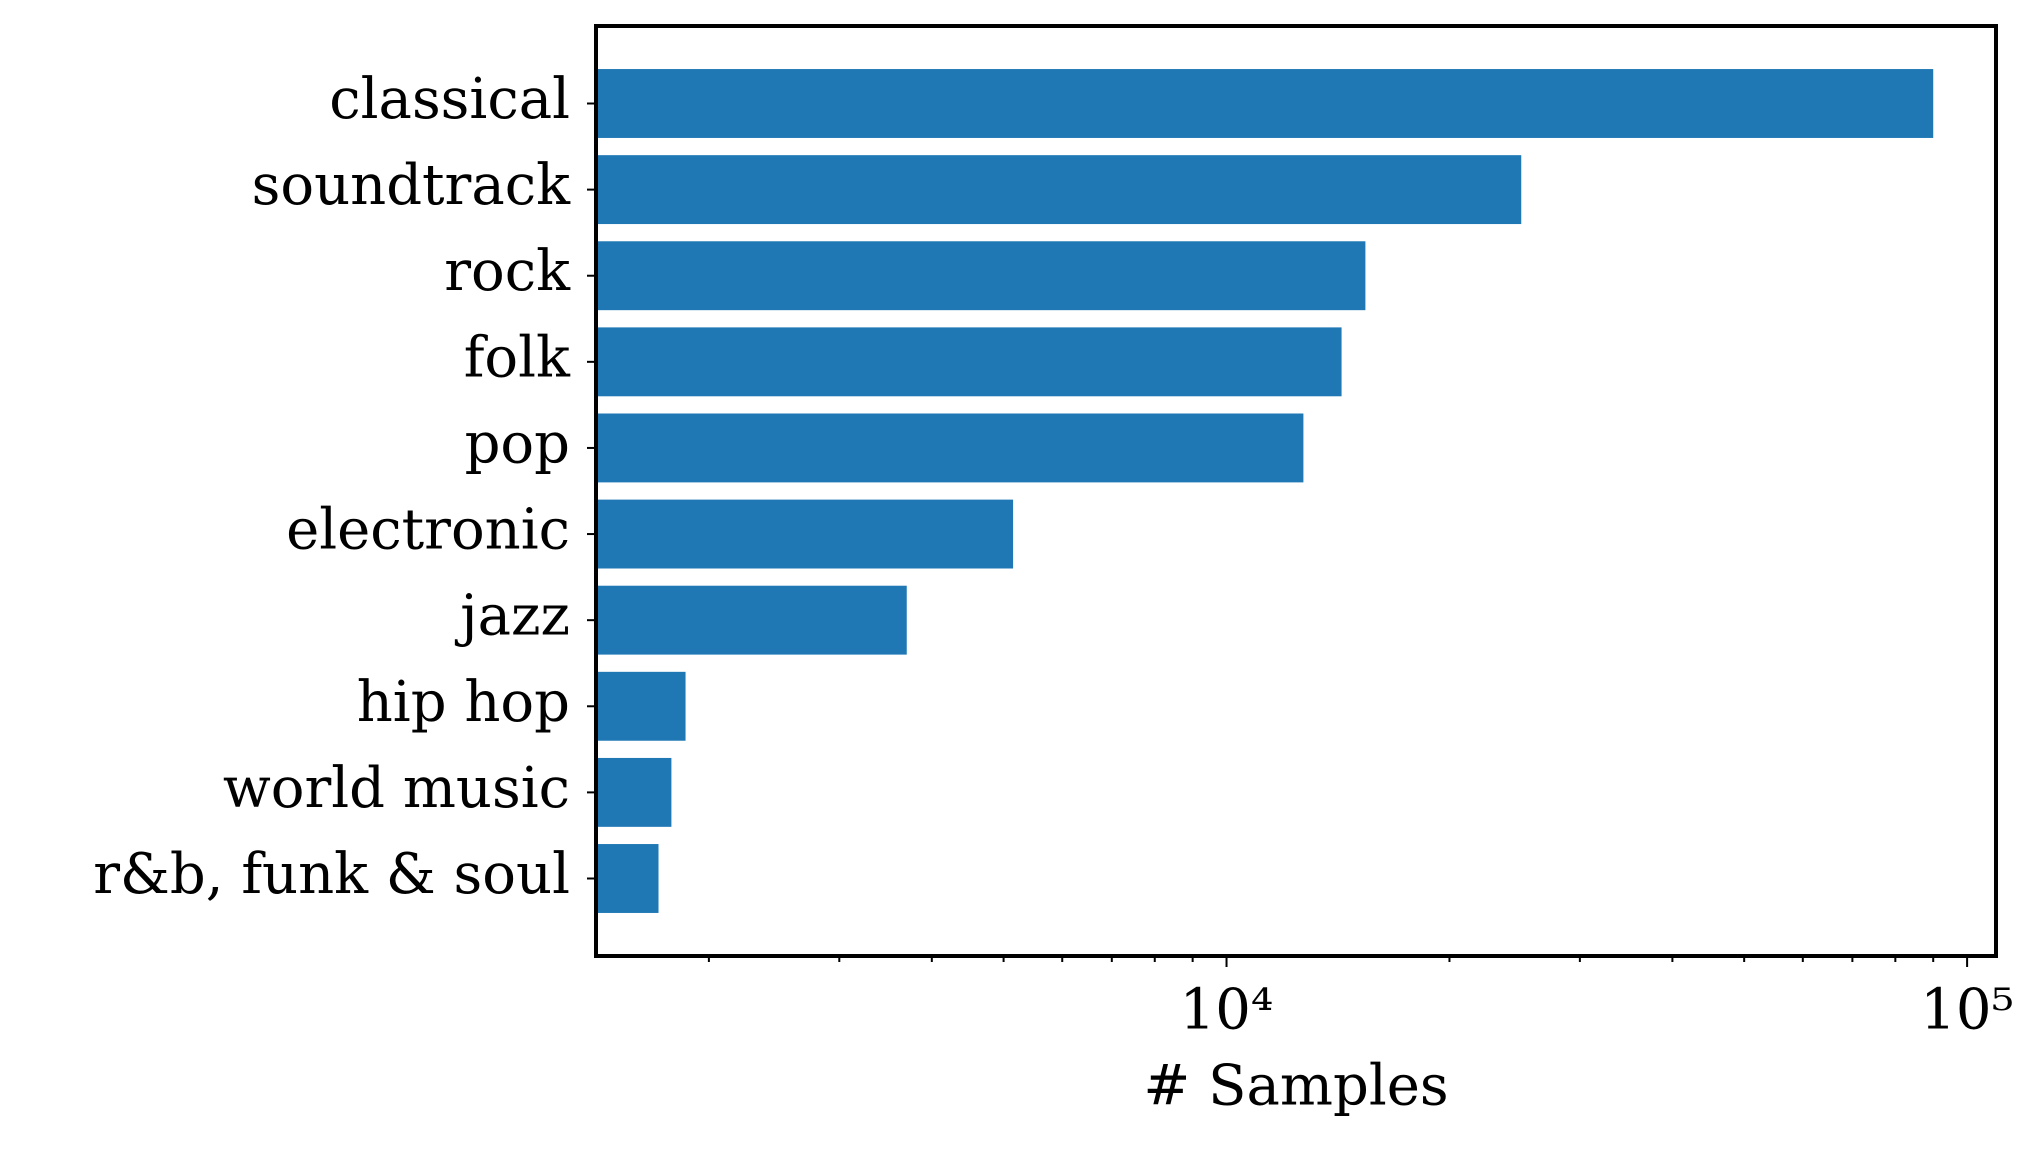 This screenshot has width=2042, height=1149. What do you see at coordinates (512, 616) in the screenshot?
I see `y-tick-label: jazz` at bounding box center [512, 616].